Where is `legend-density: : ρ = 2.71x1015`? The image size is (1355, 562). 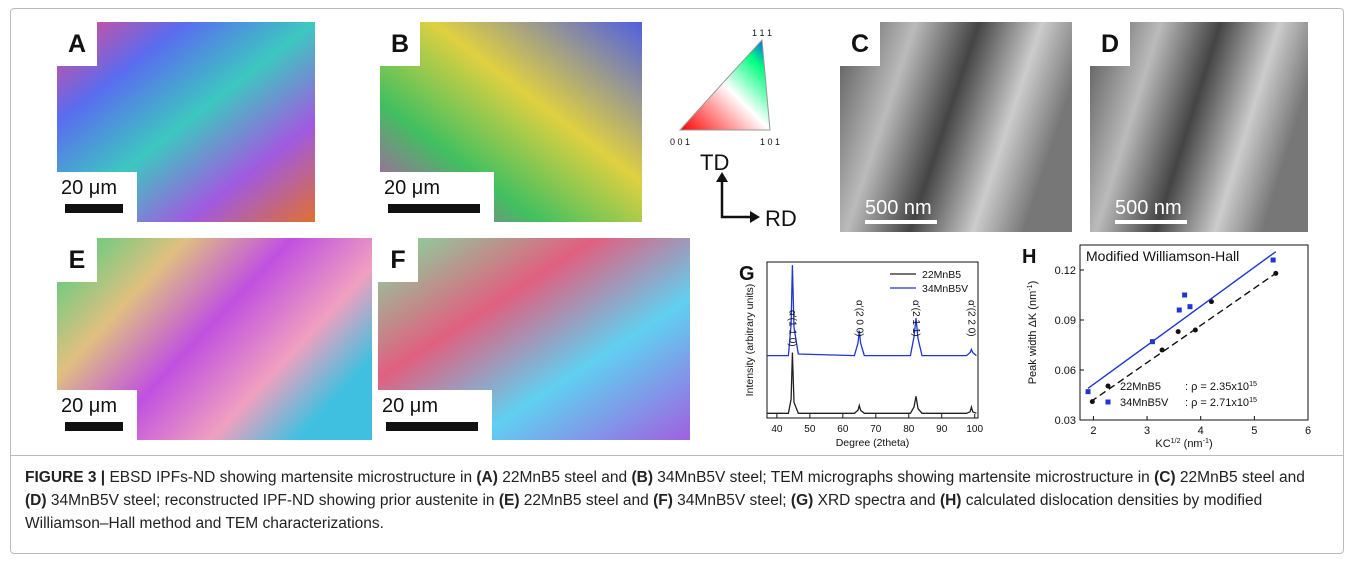 legend-density: : ρ = 2.71x1015 is located at coordinates (1221, 402).